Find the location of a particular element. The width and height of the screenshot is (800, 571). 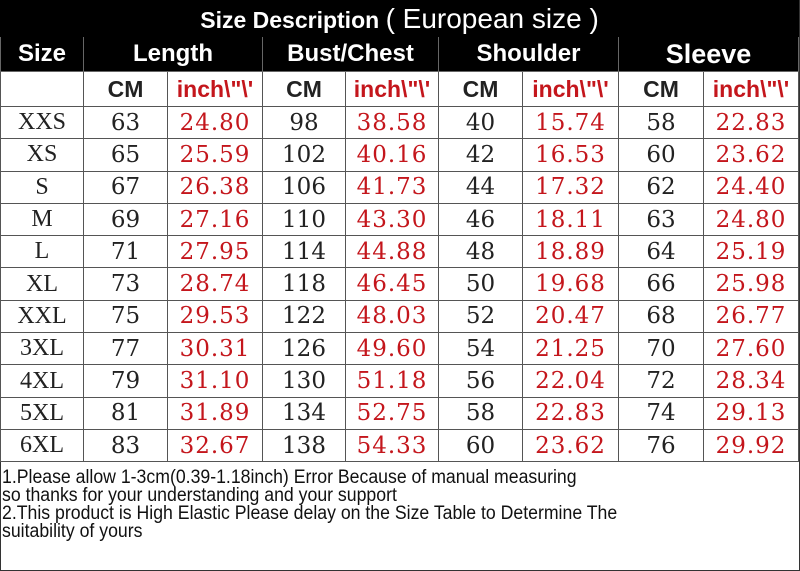

inch-cell: 25.19 is located at coordinates (751, 252).